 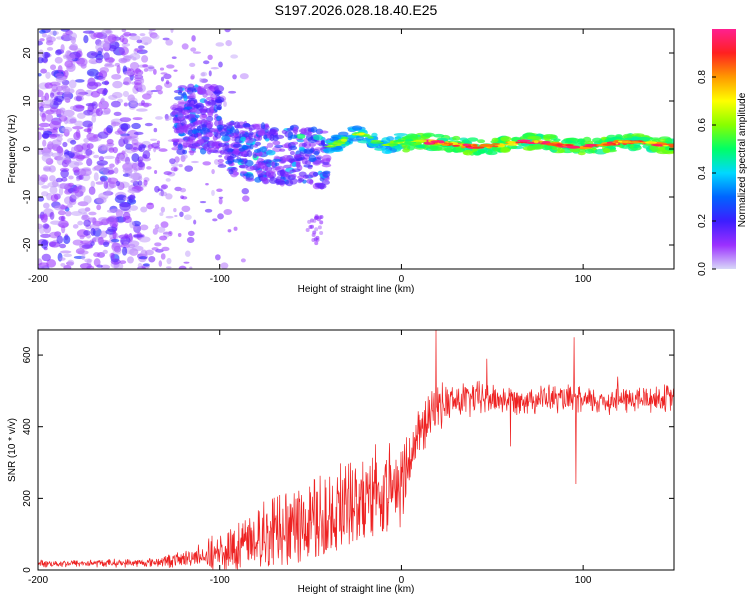 I want to click on heatmap-cell-2017, so click(x=386, y=144).